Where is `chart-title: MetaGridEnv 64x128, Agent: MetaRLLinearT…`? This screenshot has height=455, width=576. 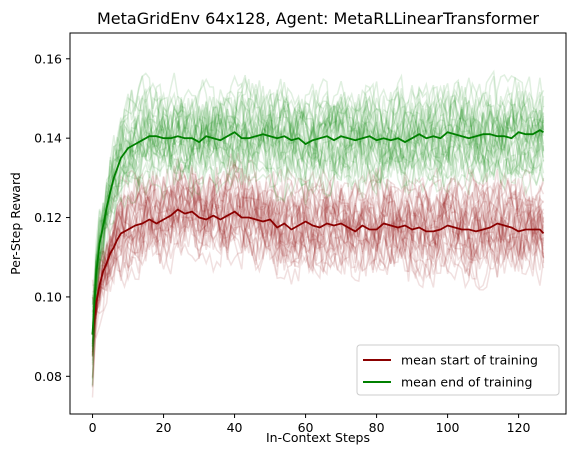
chart-title: MetaGridEnv 64x128, Agent: MetaRLLinearT… is located at coordinates (318, 18).